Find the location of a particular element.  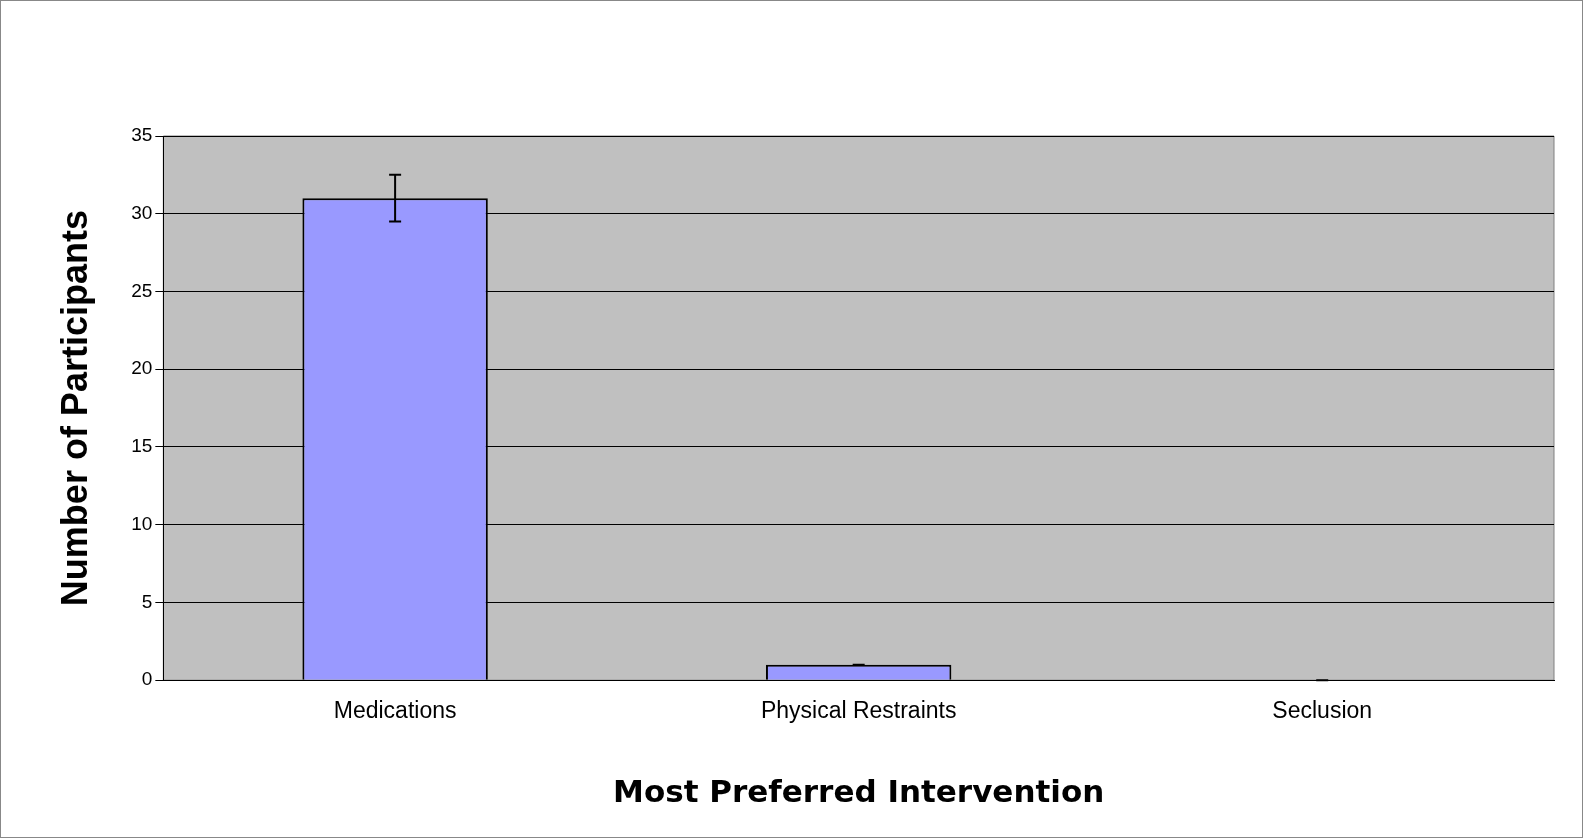

x-tick-label: Medications is located at coordinates (395, 710).